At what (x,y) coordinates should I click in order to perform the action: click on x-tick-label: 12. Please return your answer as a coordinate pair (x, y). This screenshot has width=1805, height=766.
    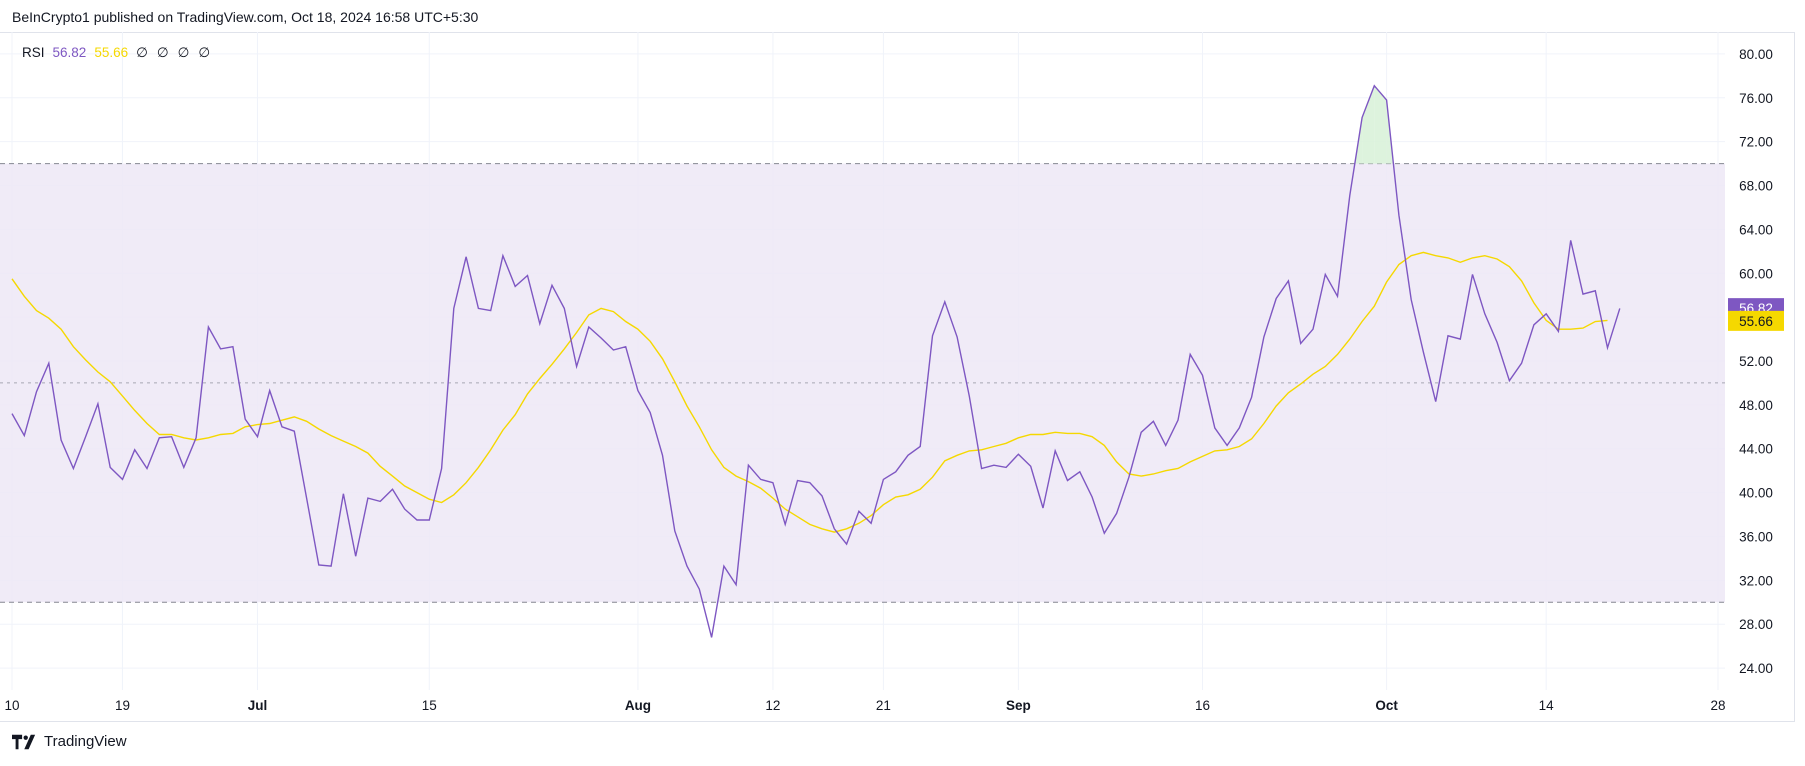
    Looking at the image, I should click on (772, 705).